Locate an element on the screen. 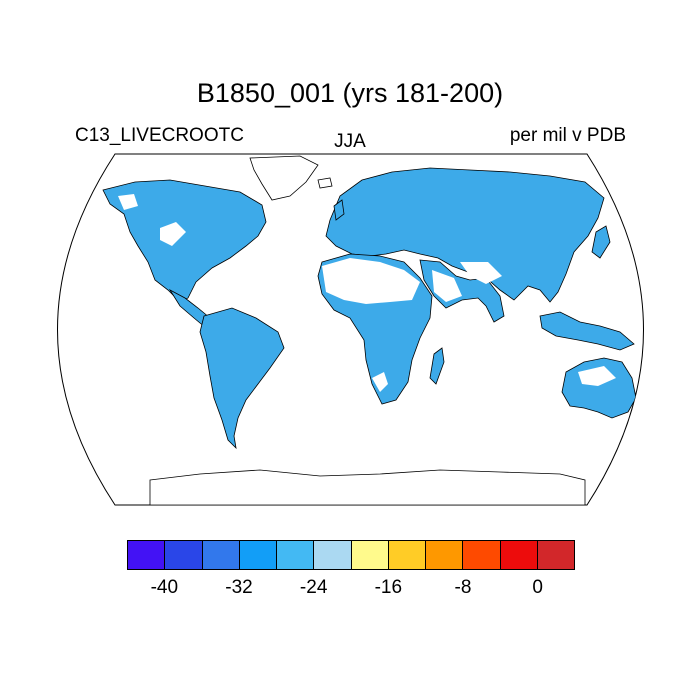 The image size is (700, 700). southeast-asia-islands is located at coordinates (587, 331).